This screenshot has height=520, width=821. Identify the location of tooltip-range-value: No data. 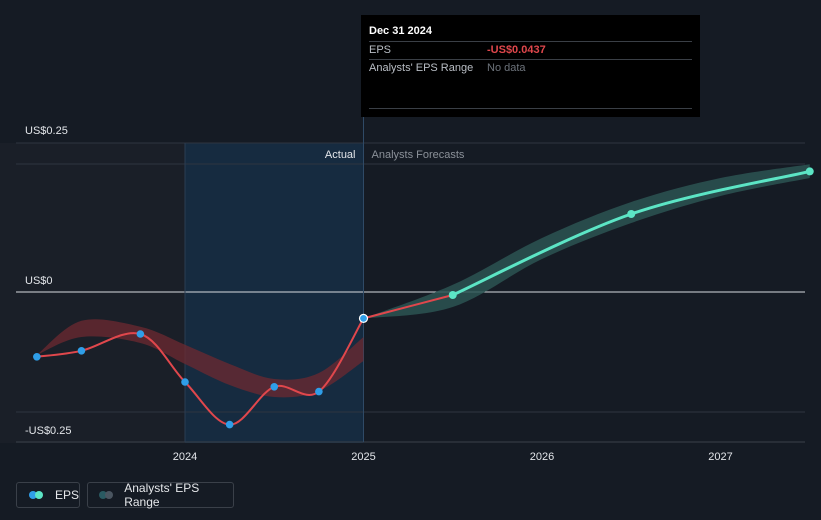
(506, 68).